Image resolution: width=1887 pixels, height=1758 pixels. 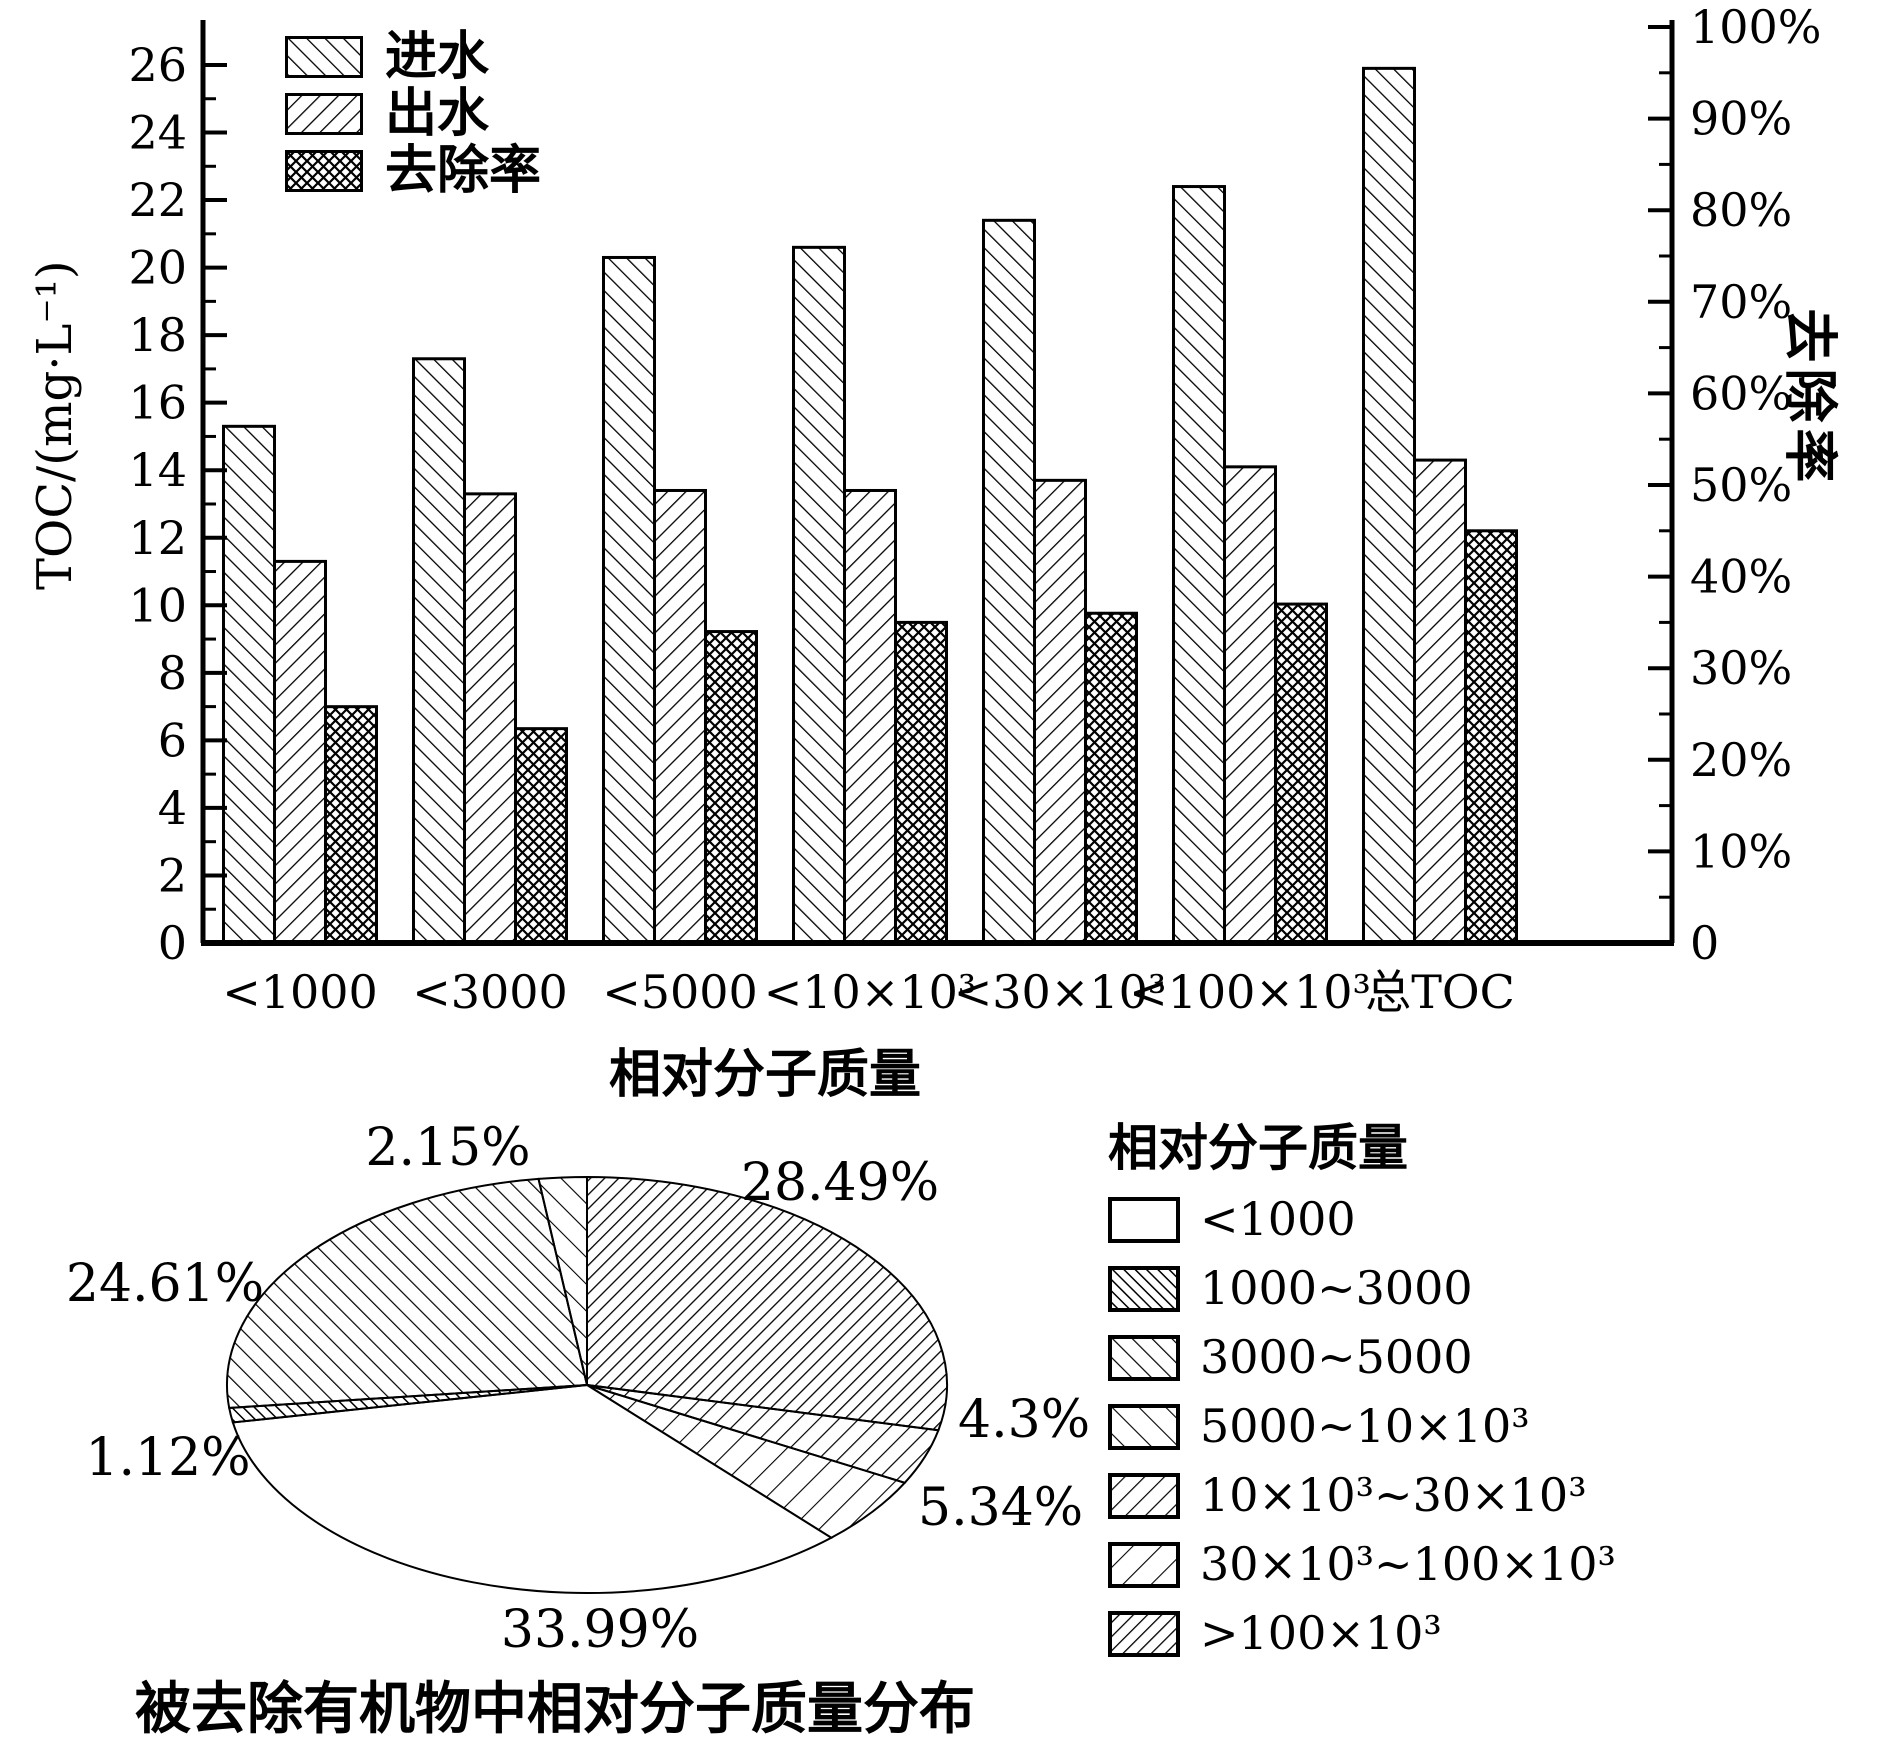 What do you see at coordinates (437, 56) in the screenshot?
I see `bar-legend-label: 进水` at bounding box center [437, 56].